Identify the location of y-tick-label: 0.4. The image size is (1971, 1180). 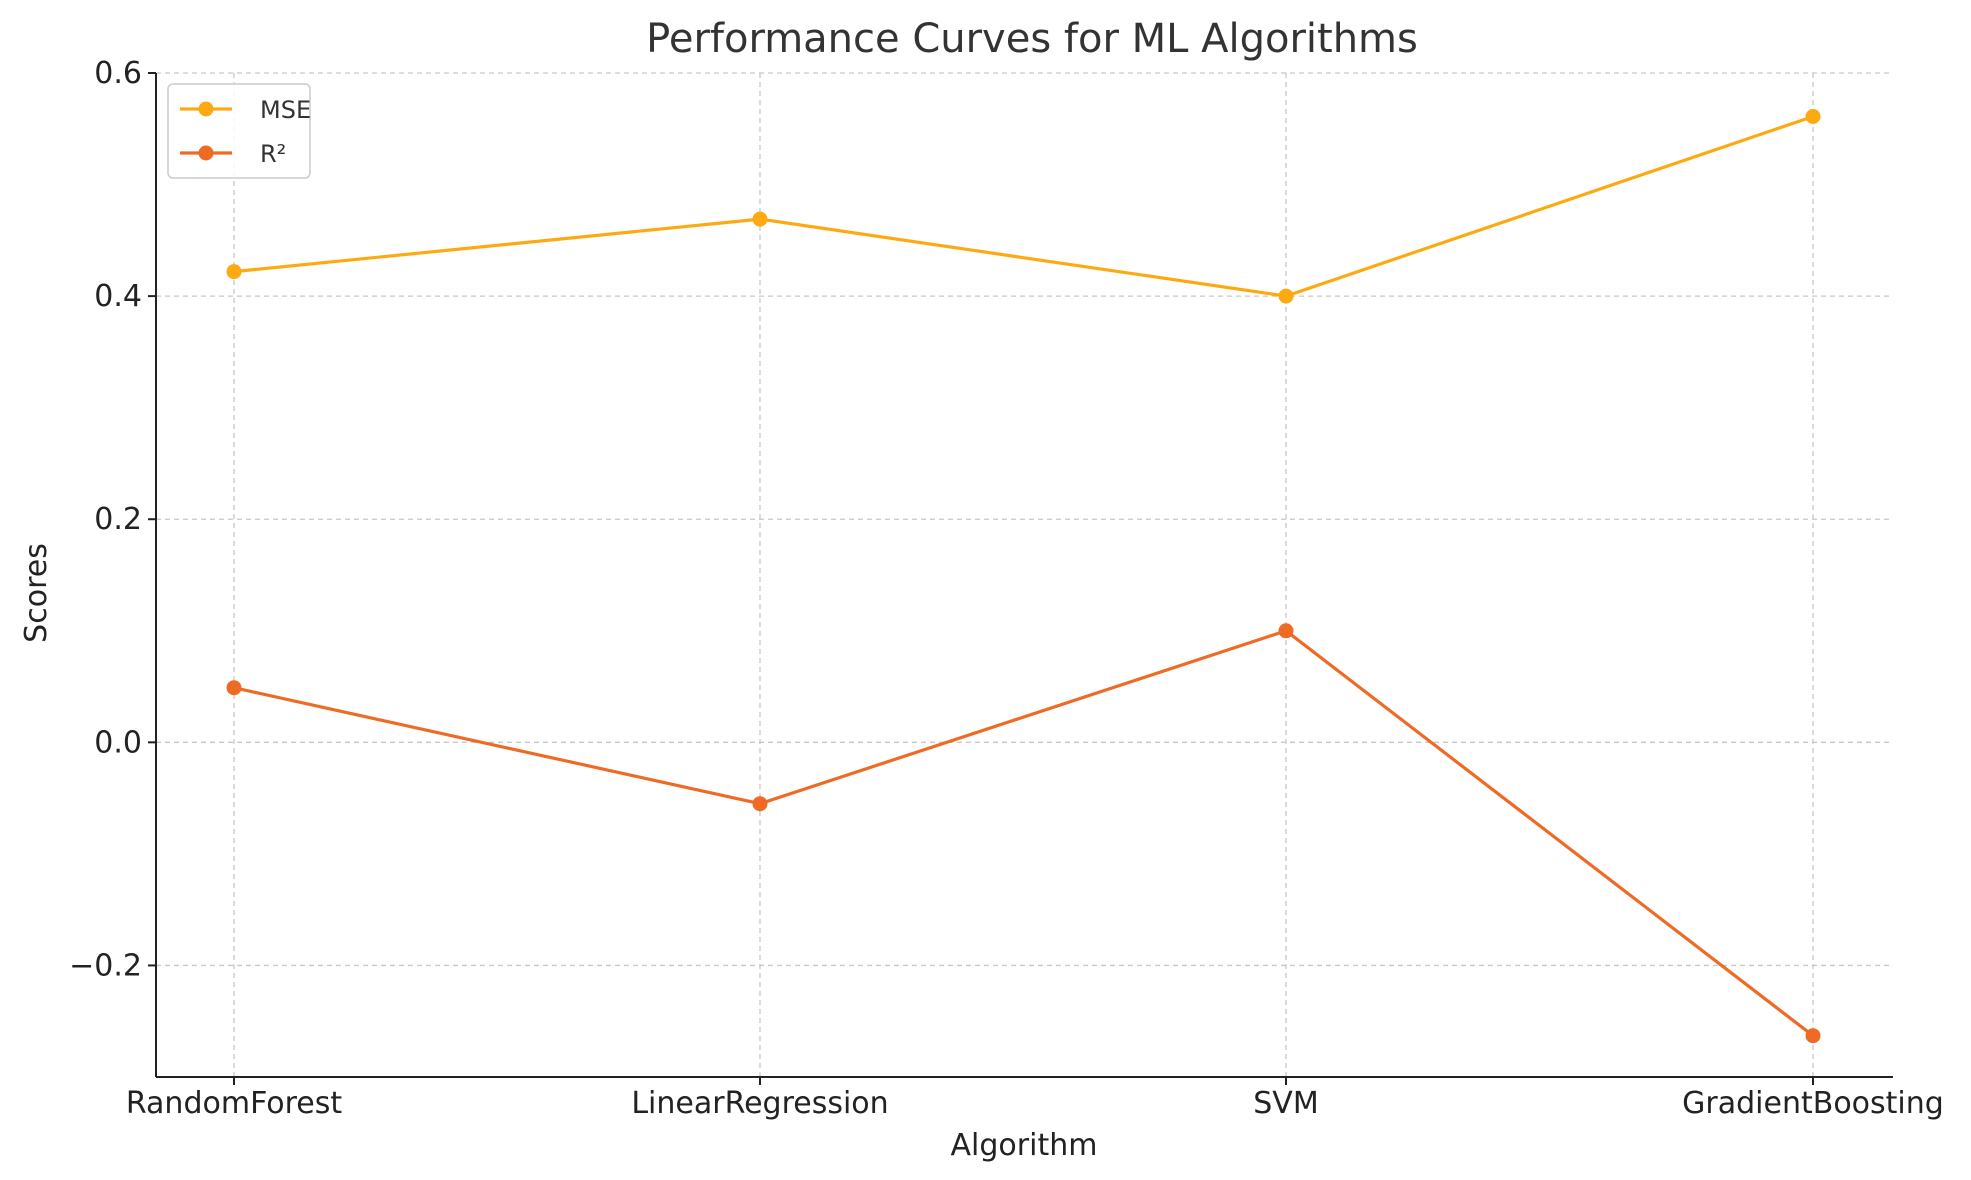
(118, 296).